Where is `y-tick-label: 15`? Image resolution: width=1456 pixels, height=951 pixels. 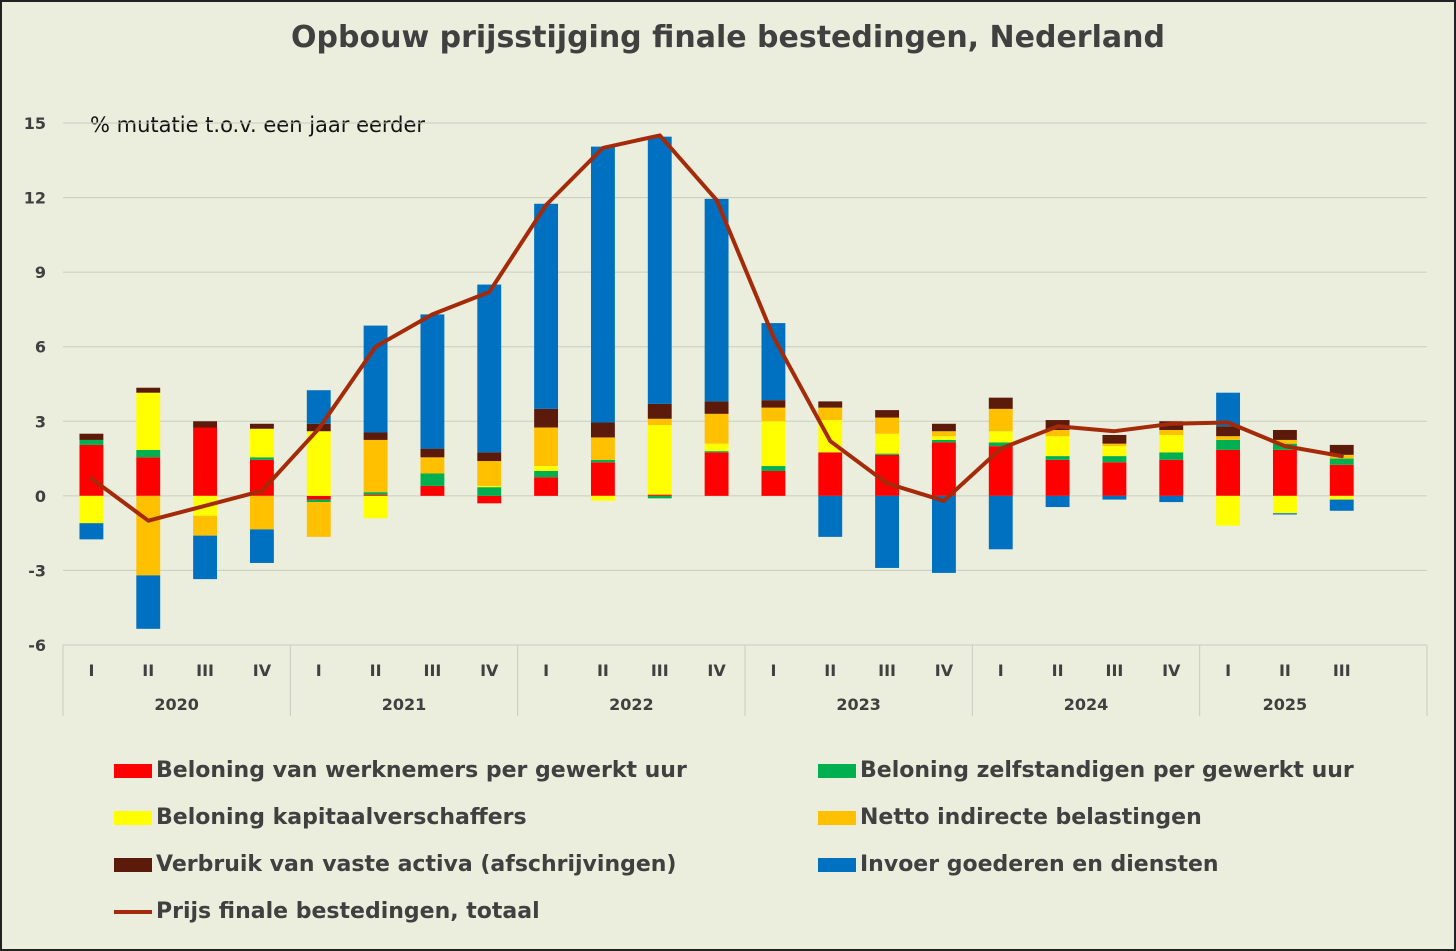 y-tick-label: 15 is located at coordinates (35, 123).